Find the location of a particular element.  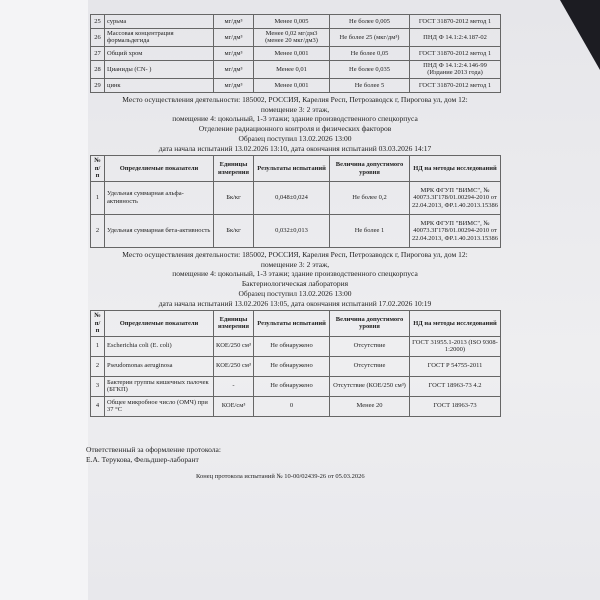

cell: - is located at coordinates (233, 386).